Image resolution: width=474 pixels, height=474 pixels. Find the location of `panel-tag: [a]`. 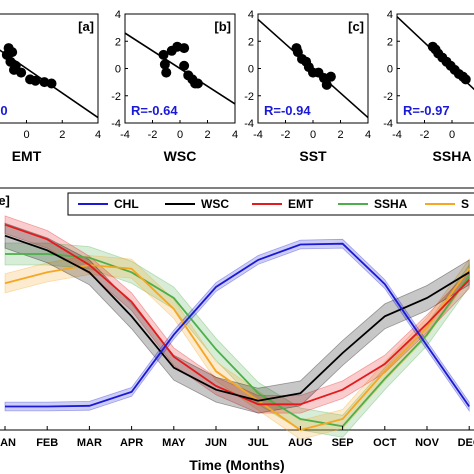

panel-tag: [a] is located at coordinates (86, 26).